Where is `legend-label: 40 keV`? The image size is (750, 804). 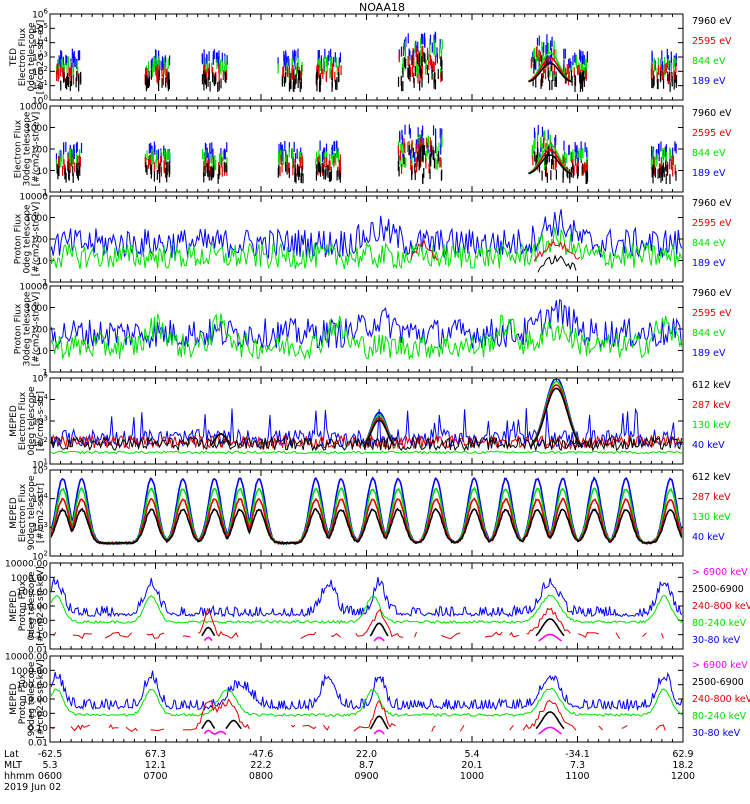 legend-label: 40 keV is located at coordinates (708, 537).